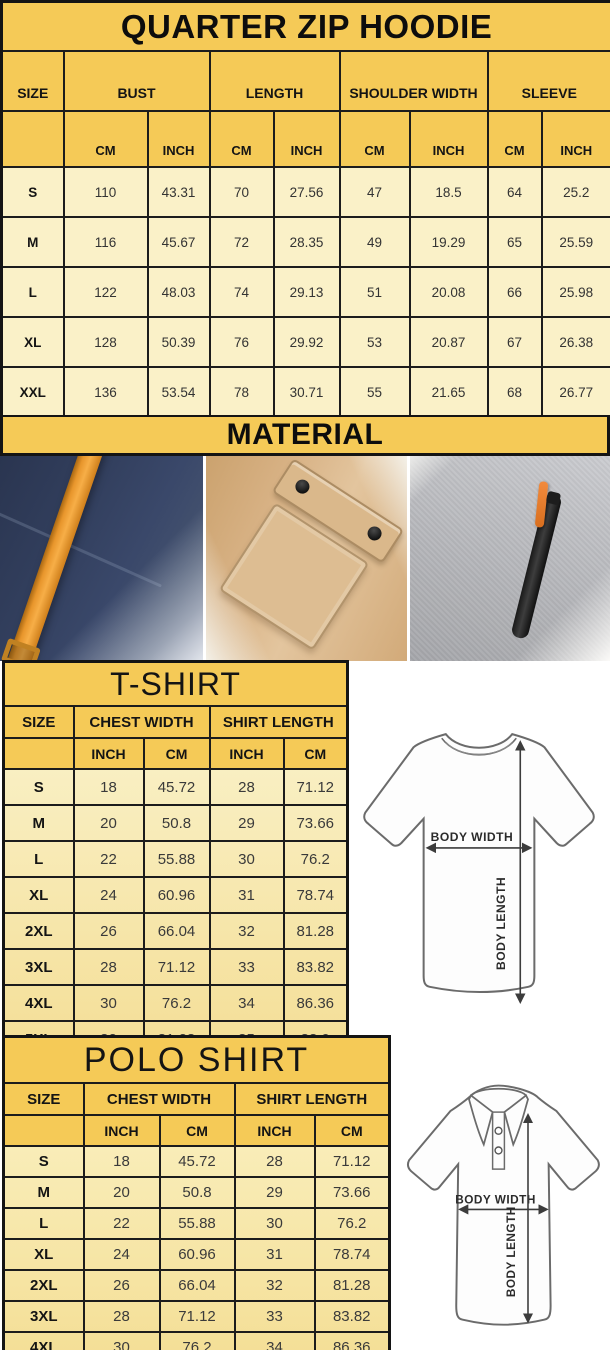 This screenshot has height=1350, width=610. I want to click on value-cell: 30.71, so click(306, 392).